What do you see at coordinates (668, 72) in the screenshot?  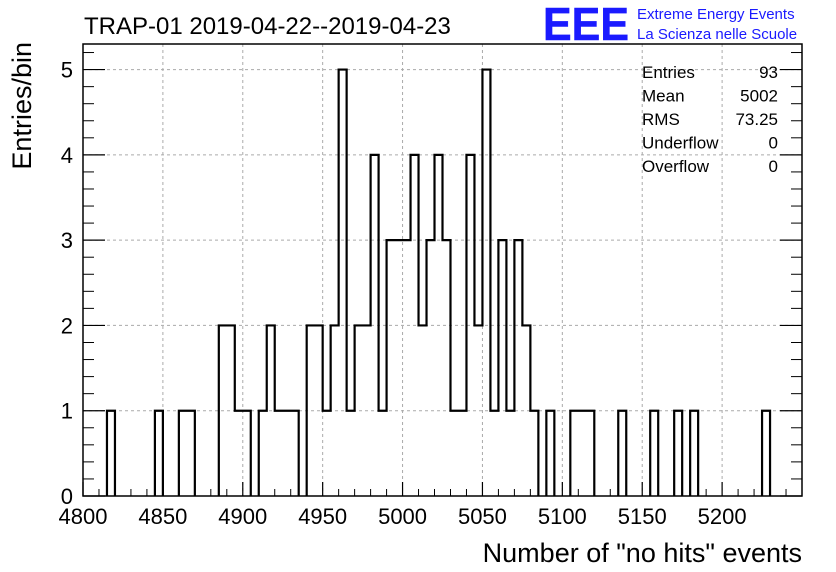 I see `stats-label: Entries` at bounding box center [668, 72].